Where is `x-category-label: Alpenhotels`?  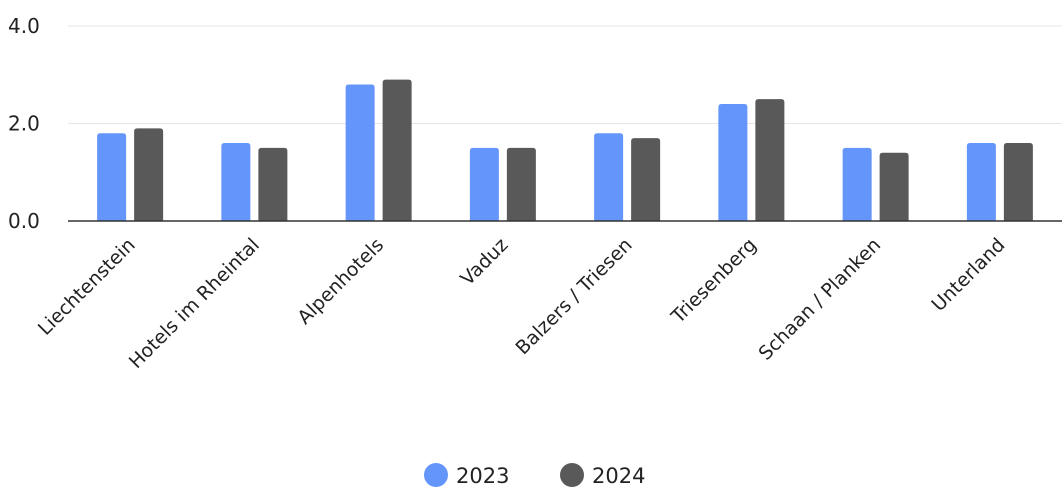 x-category-label: Alpenhotels is located at coordinates (340, 281).